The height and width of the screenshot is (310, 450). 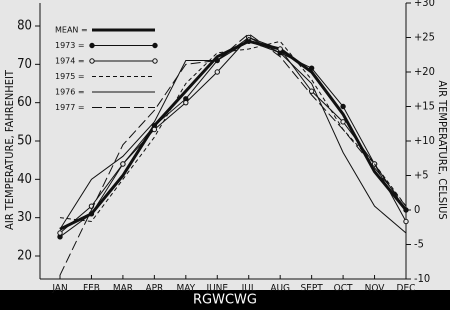 What do you see at coordinates (24, 256) in the screenshot?
I see `y-tick-label: 20` at bounding box center [24, 256].